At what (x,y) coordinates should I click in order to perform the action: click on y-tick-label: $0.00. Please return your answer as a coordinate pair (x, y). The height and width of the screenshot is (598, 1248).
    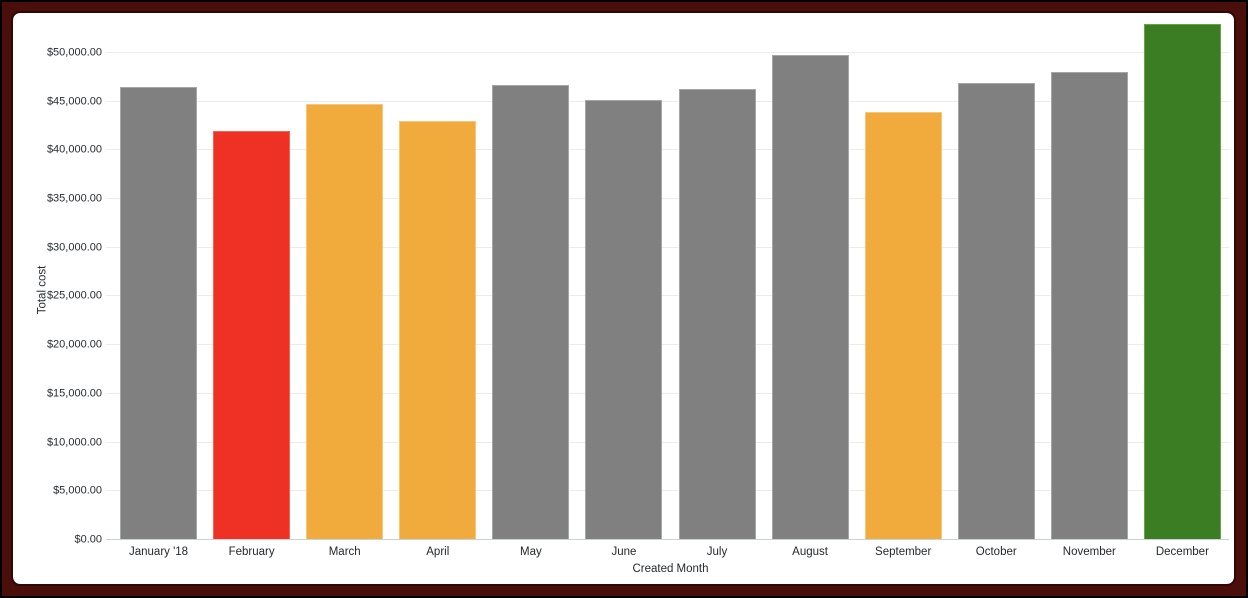
    Looking at the image, I should click on (88, 539).